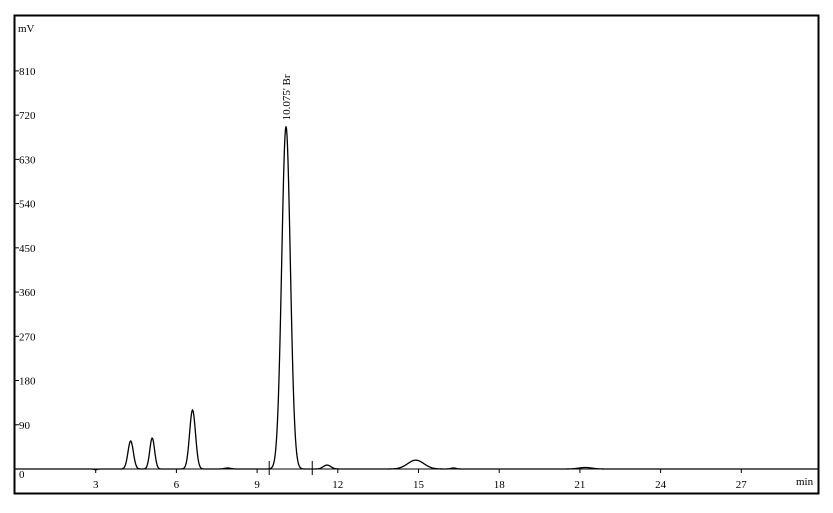  I want to click on peak-label: 10.075' Br, so click(287, 97).